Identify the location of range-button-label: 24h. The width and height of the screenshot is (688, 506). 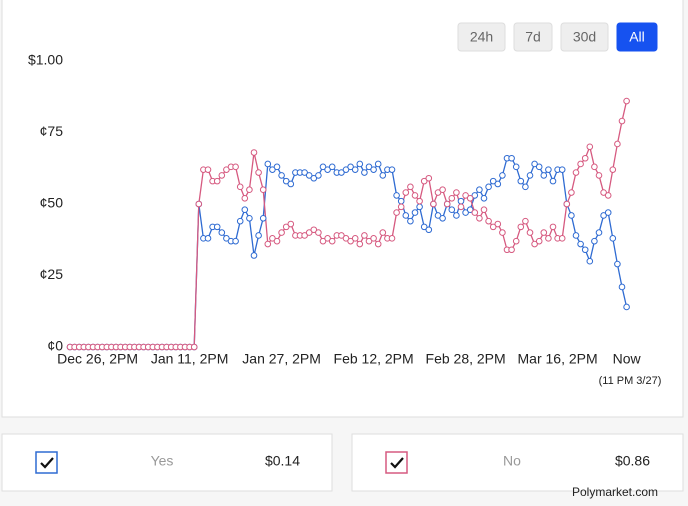
(481, 37).